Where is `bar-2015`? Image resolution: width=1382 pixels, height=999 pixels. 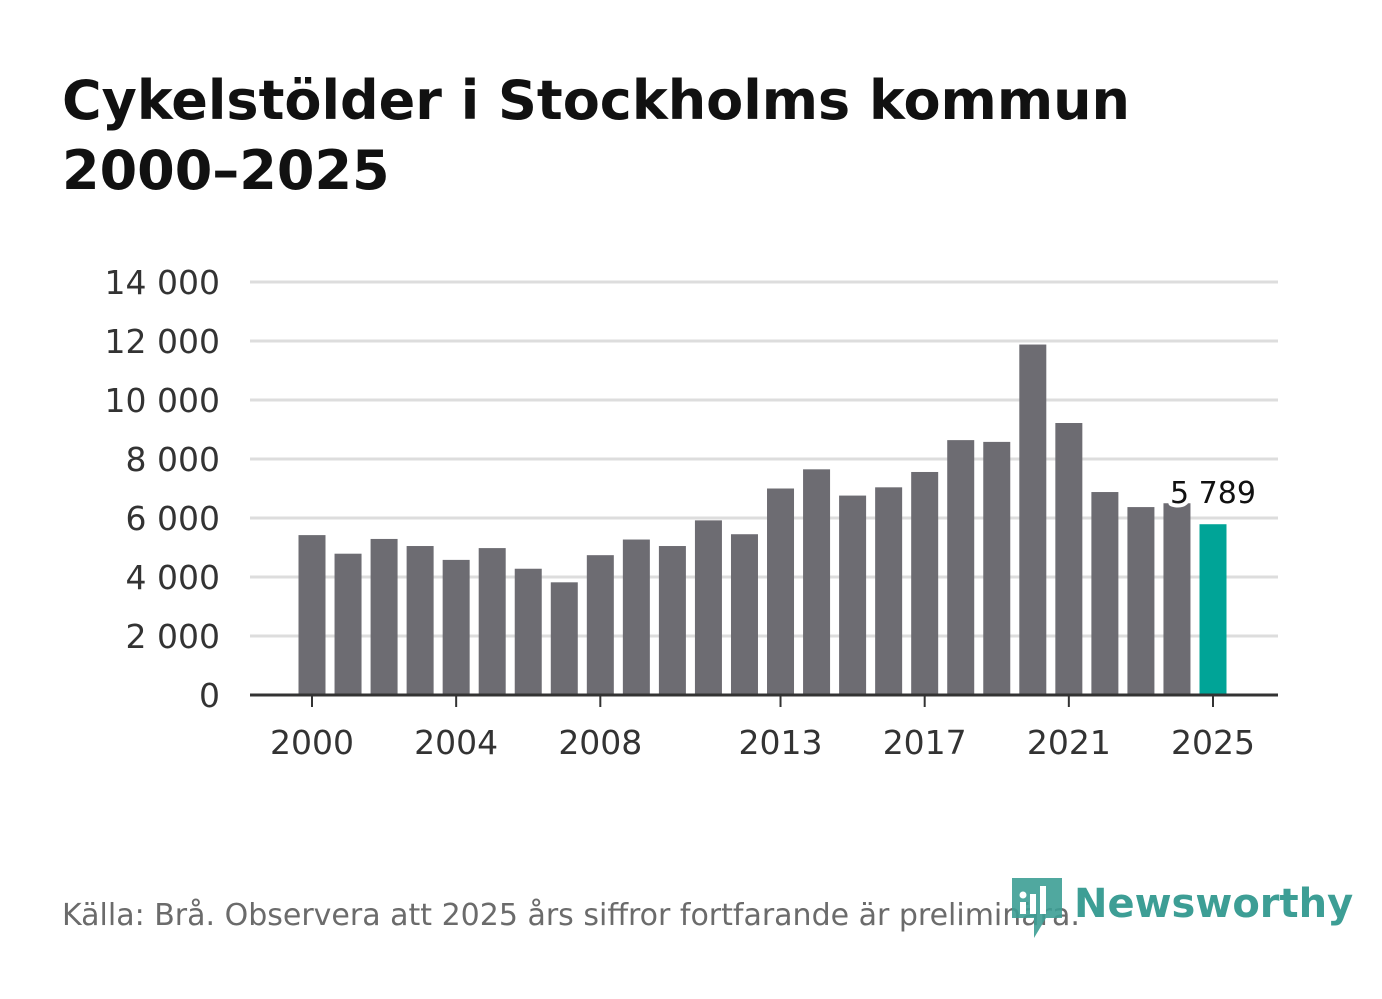 bar-2015 is located at coordinates (853, 595).